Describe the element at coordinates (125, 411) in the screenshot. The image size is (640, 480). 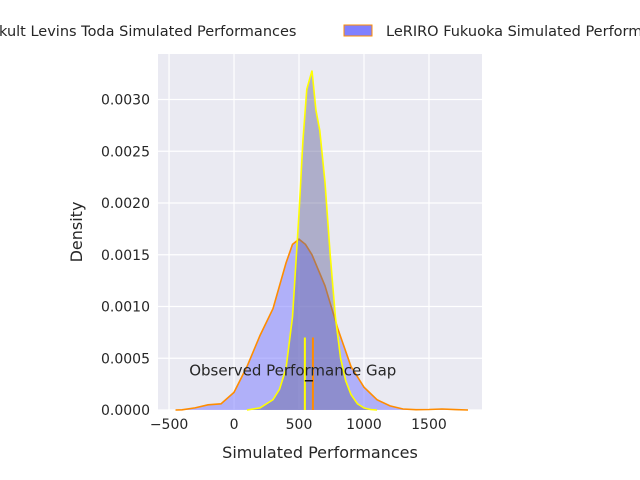
I see `y-tick-label: 0.0000` at that location.